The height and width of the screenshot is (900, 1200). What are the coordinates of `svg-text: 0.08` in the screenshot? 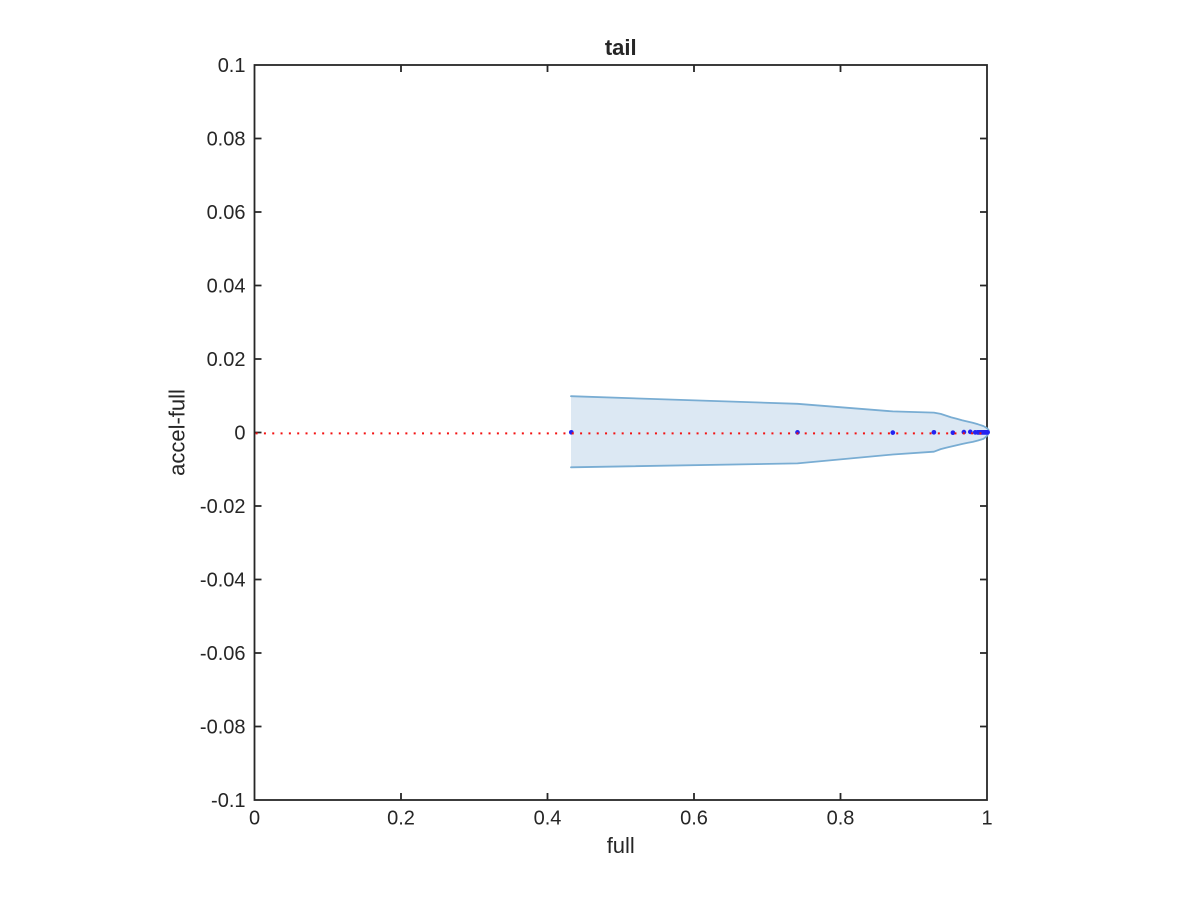 It's located at (226, 140).